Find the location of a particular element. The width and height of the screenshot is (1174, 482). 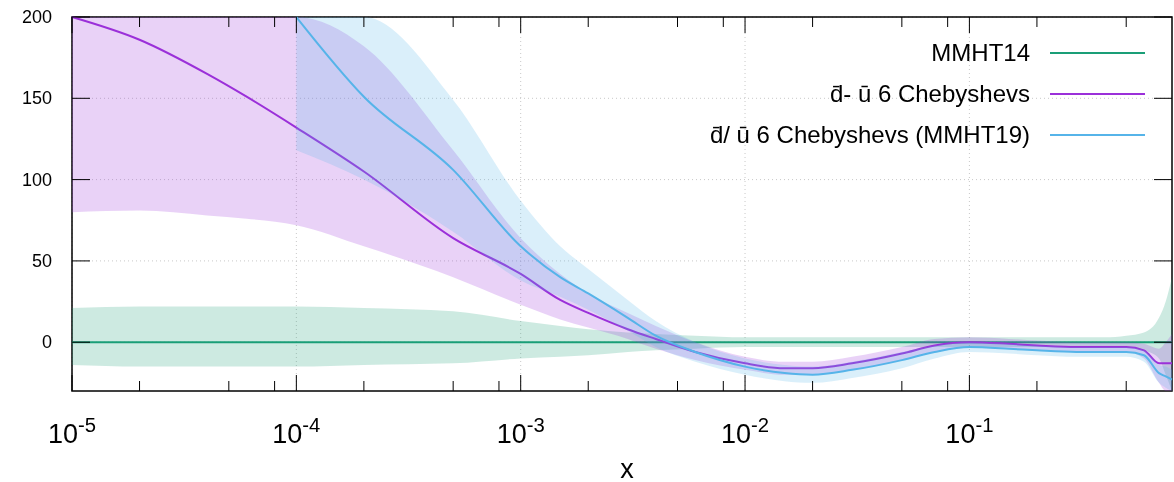

y-tick-label: 200 is located at coordinates (36, 17).